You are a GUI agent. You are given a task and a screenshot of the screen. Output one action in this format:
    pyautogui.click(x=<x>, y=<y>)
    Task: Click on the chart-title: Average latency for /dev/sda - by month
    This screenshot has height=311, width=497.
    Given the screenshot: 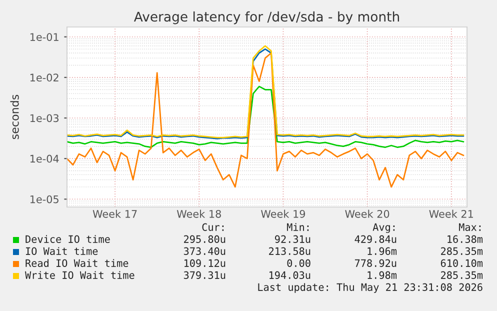 What is the action you would take?
    pyautogui.click(x=267, y=17)
    